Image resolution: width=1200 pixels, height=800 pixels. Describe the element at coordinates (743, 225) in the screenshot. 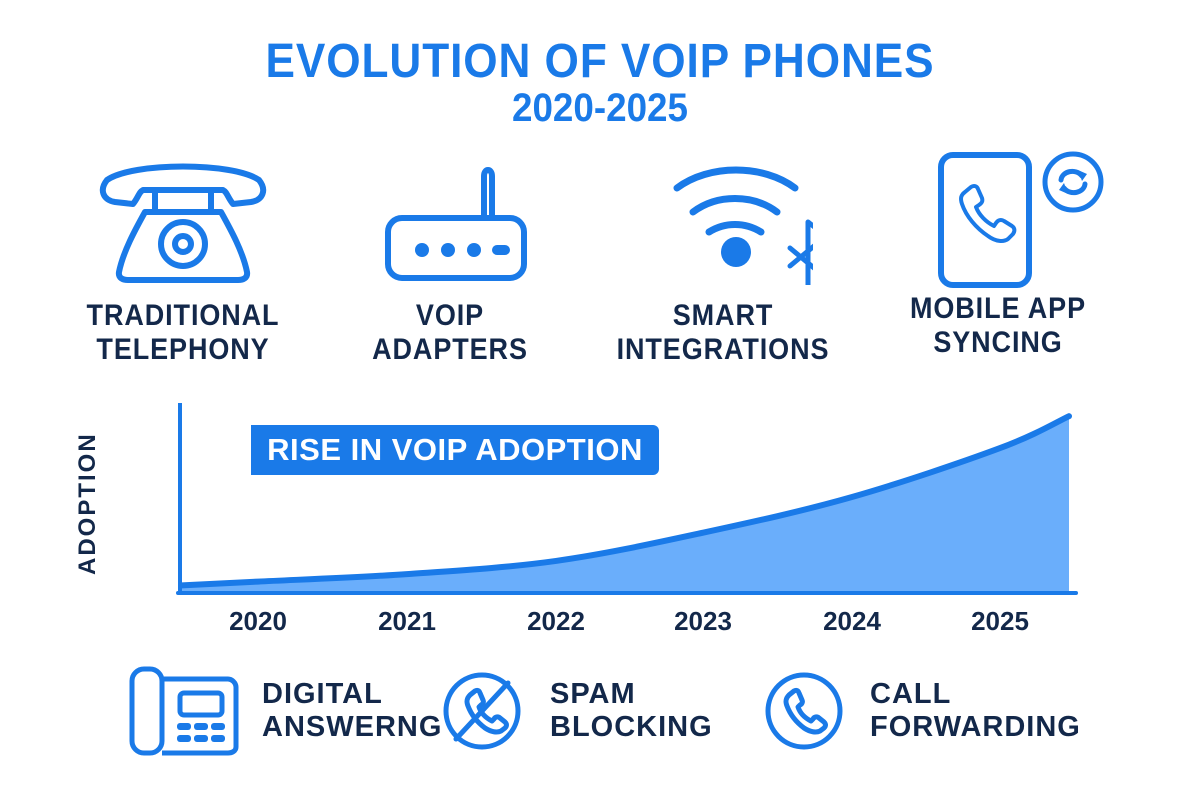

I see `wifi-bluetooth-icon` at that location.